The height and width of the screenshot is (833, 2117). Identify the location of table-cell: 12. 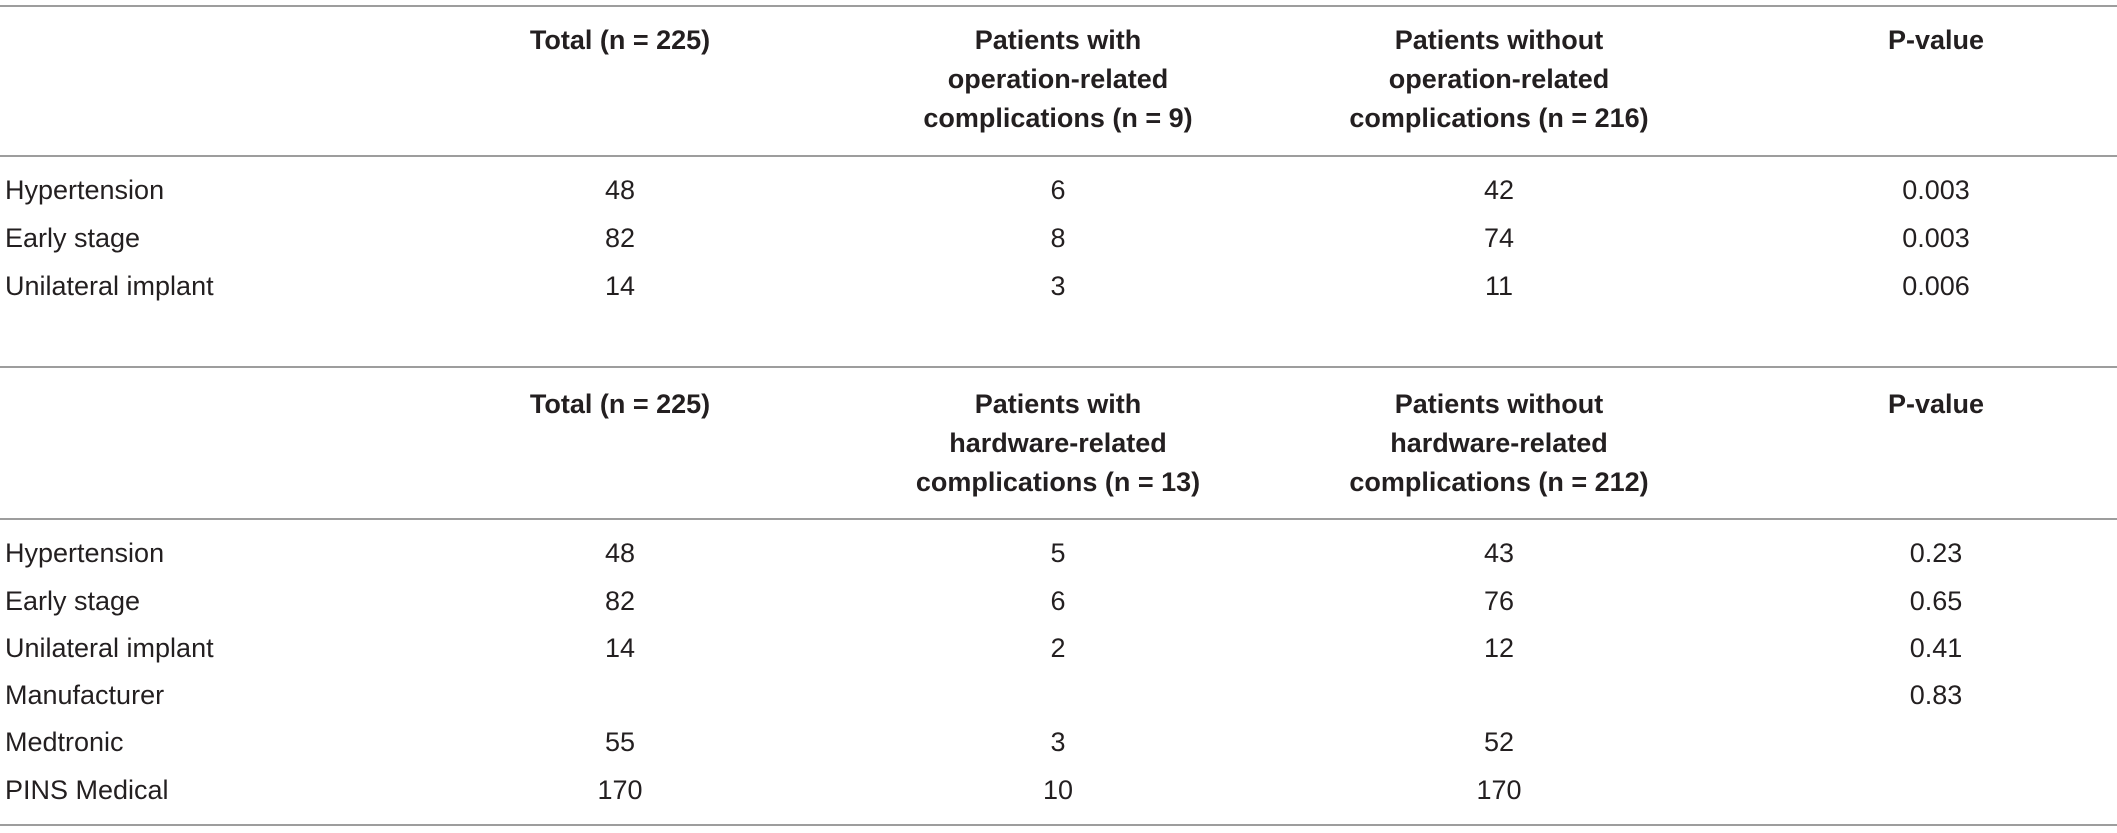
(1499, 648).